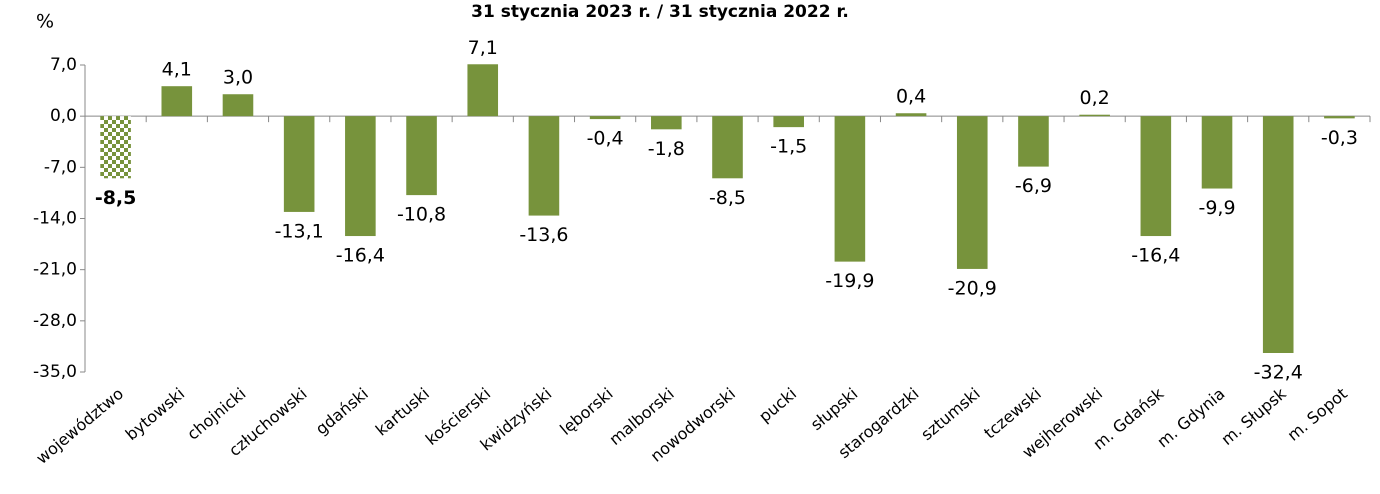 This screenshot has width=1380, height=494. Describe the element at coordinates (55, 270) in the screenshot. I see `y-tick-label: -21,0` at that location.